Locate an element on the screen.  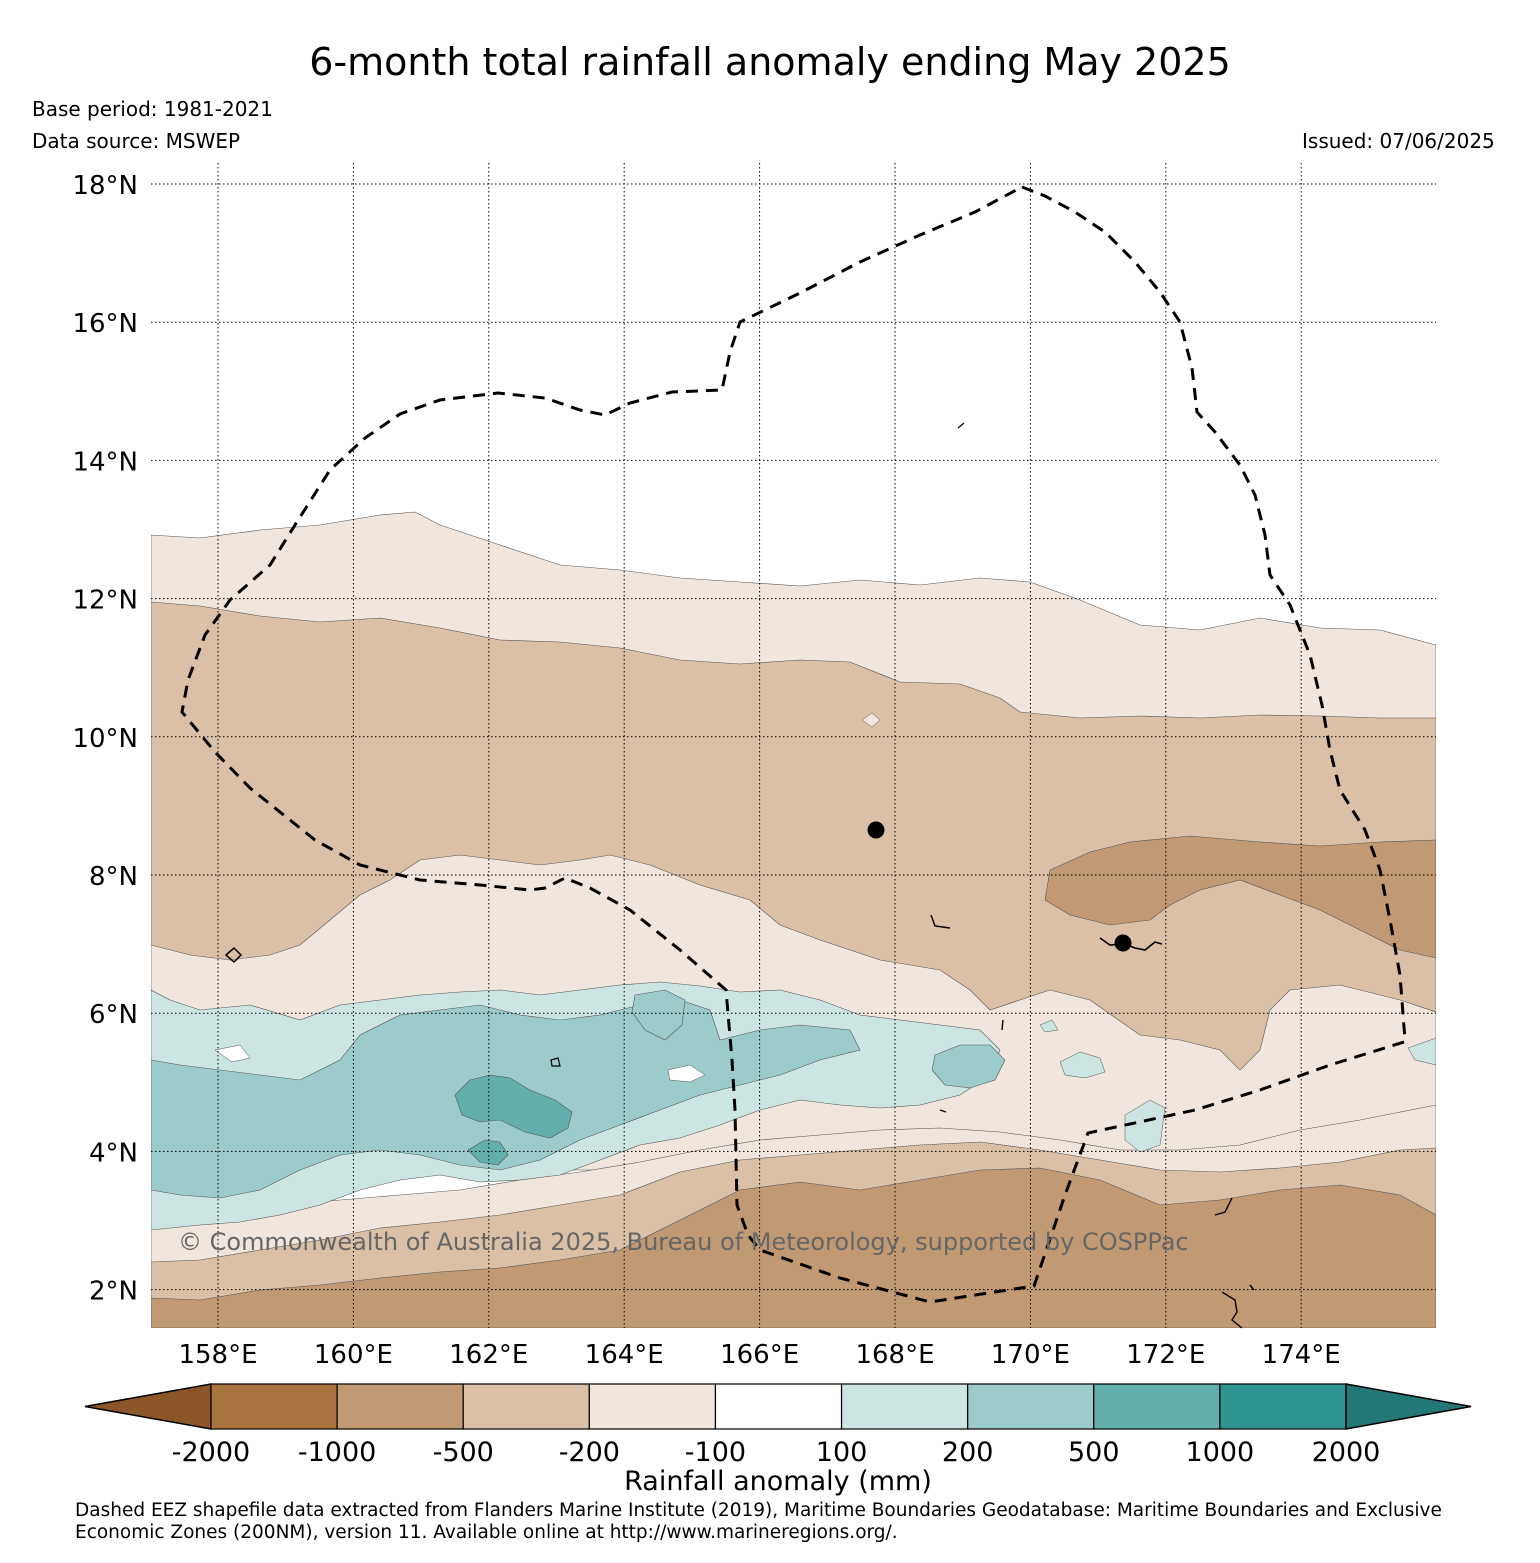
latitude-tick-label: 4°N is located at coordinates (113, 1153).